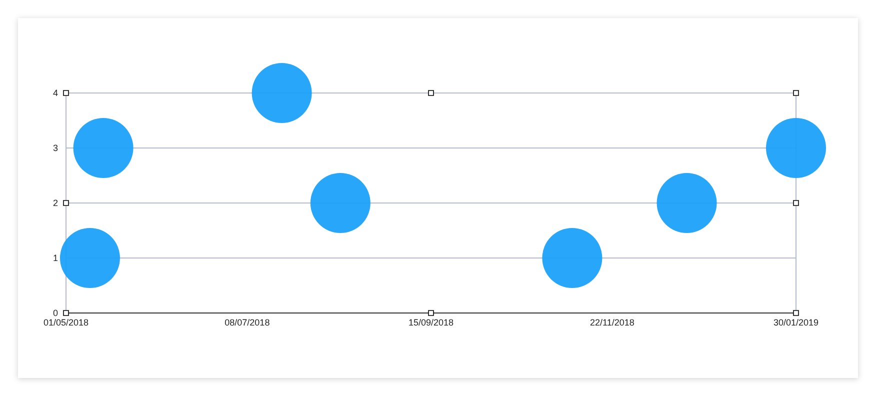 The height and width of the screenshot is (396, 876). I want to click on y-tick-label: 2, so click(55, 203).